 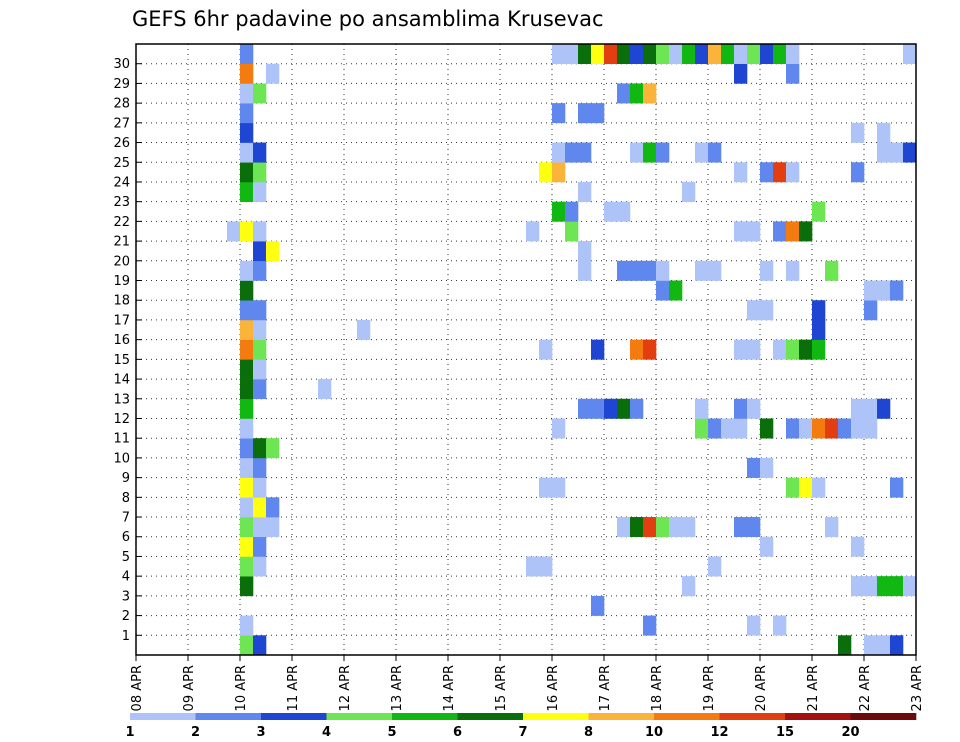 What do you see at coordinates (126, 518) in the screenshot?
I see `y-tick-label: 7` at bounding box center [126, 518].